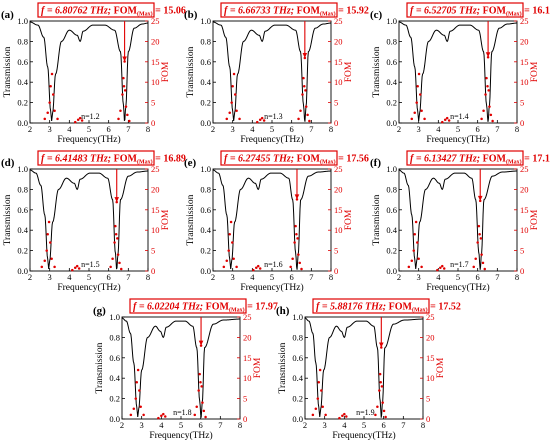  Describe the element at coordinates (8, 219) in the screenshot. I see `y-axis-label: Transmission` at that location.